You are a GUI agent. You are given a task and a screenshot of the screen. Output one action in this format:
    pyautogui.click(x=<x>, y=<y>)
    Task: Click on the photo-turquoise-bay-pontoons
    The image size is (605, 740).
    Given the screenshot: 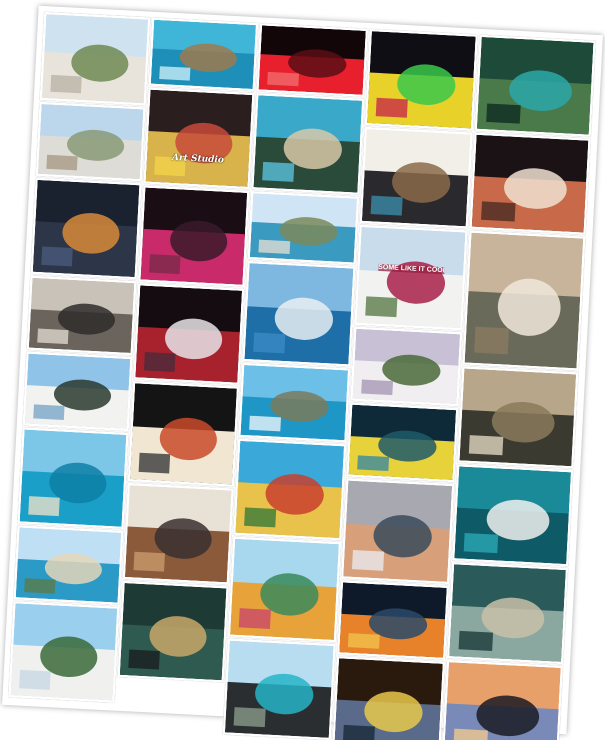 What is the action you would take?
    pyautogui.click(x=73, y=478)
    